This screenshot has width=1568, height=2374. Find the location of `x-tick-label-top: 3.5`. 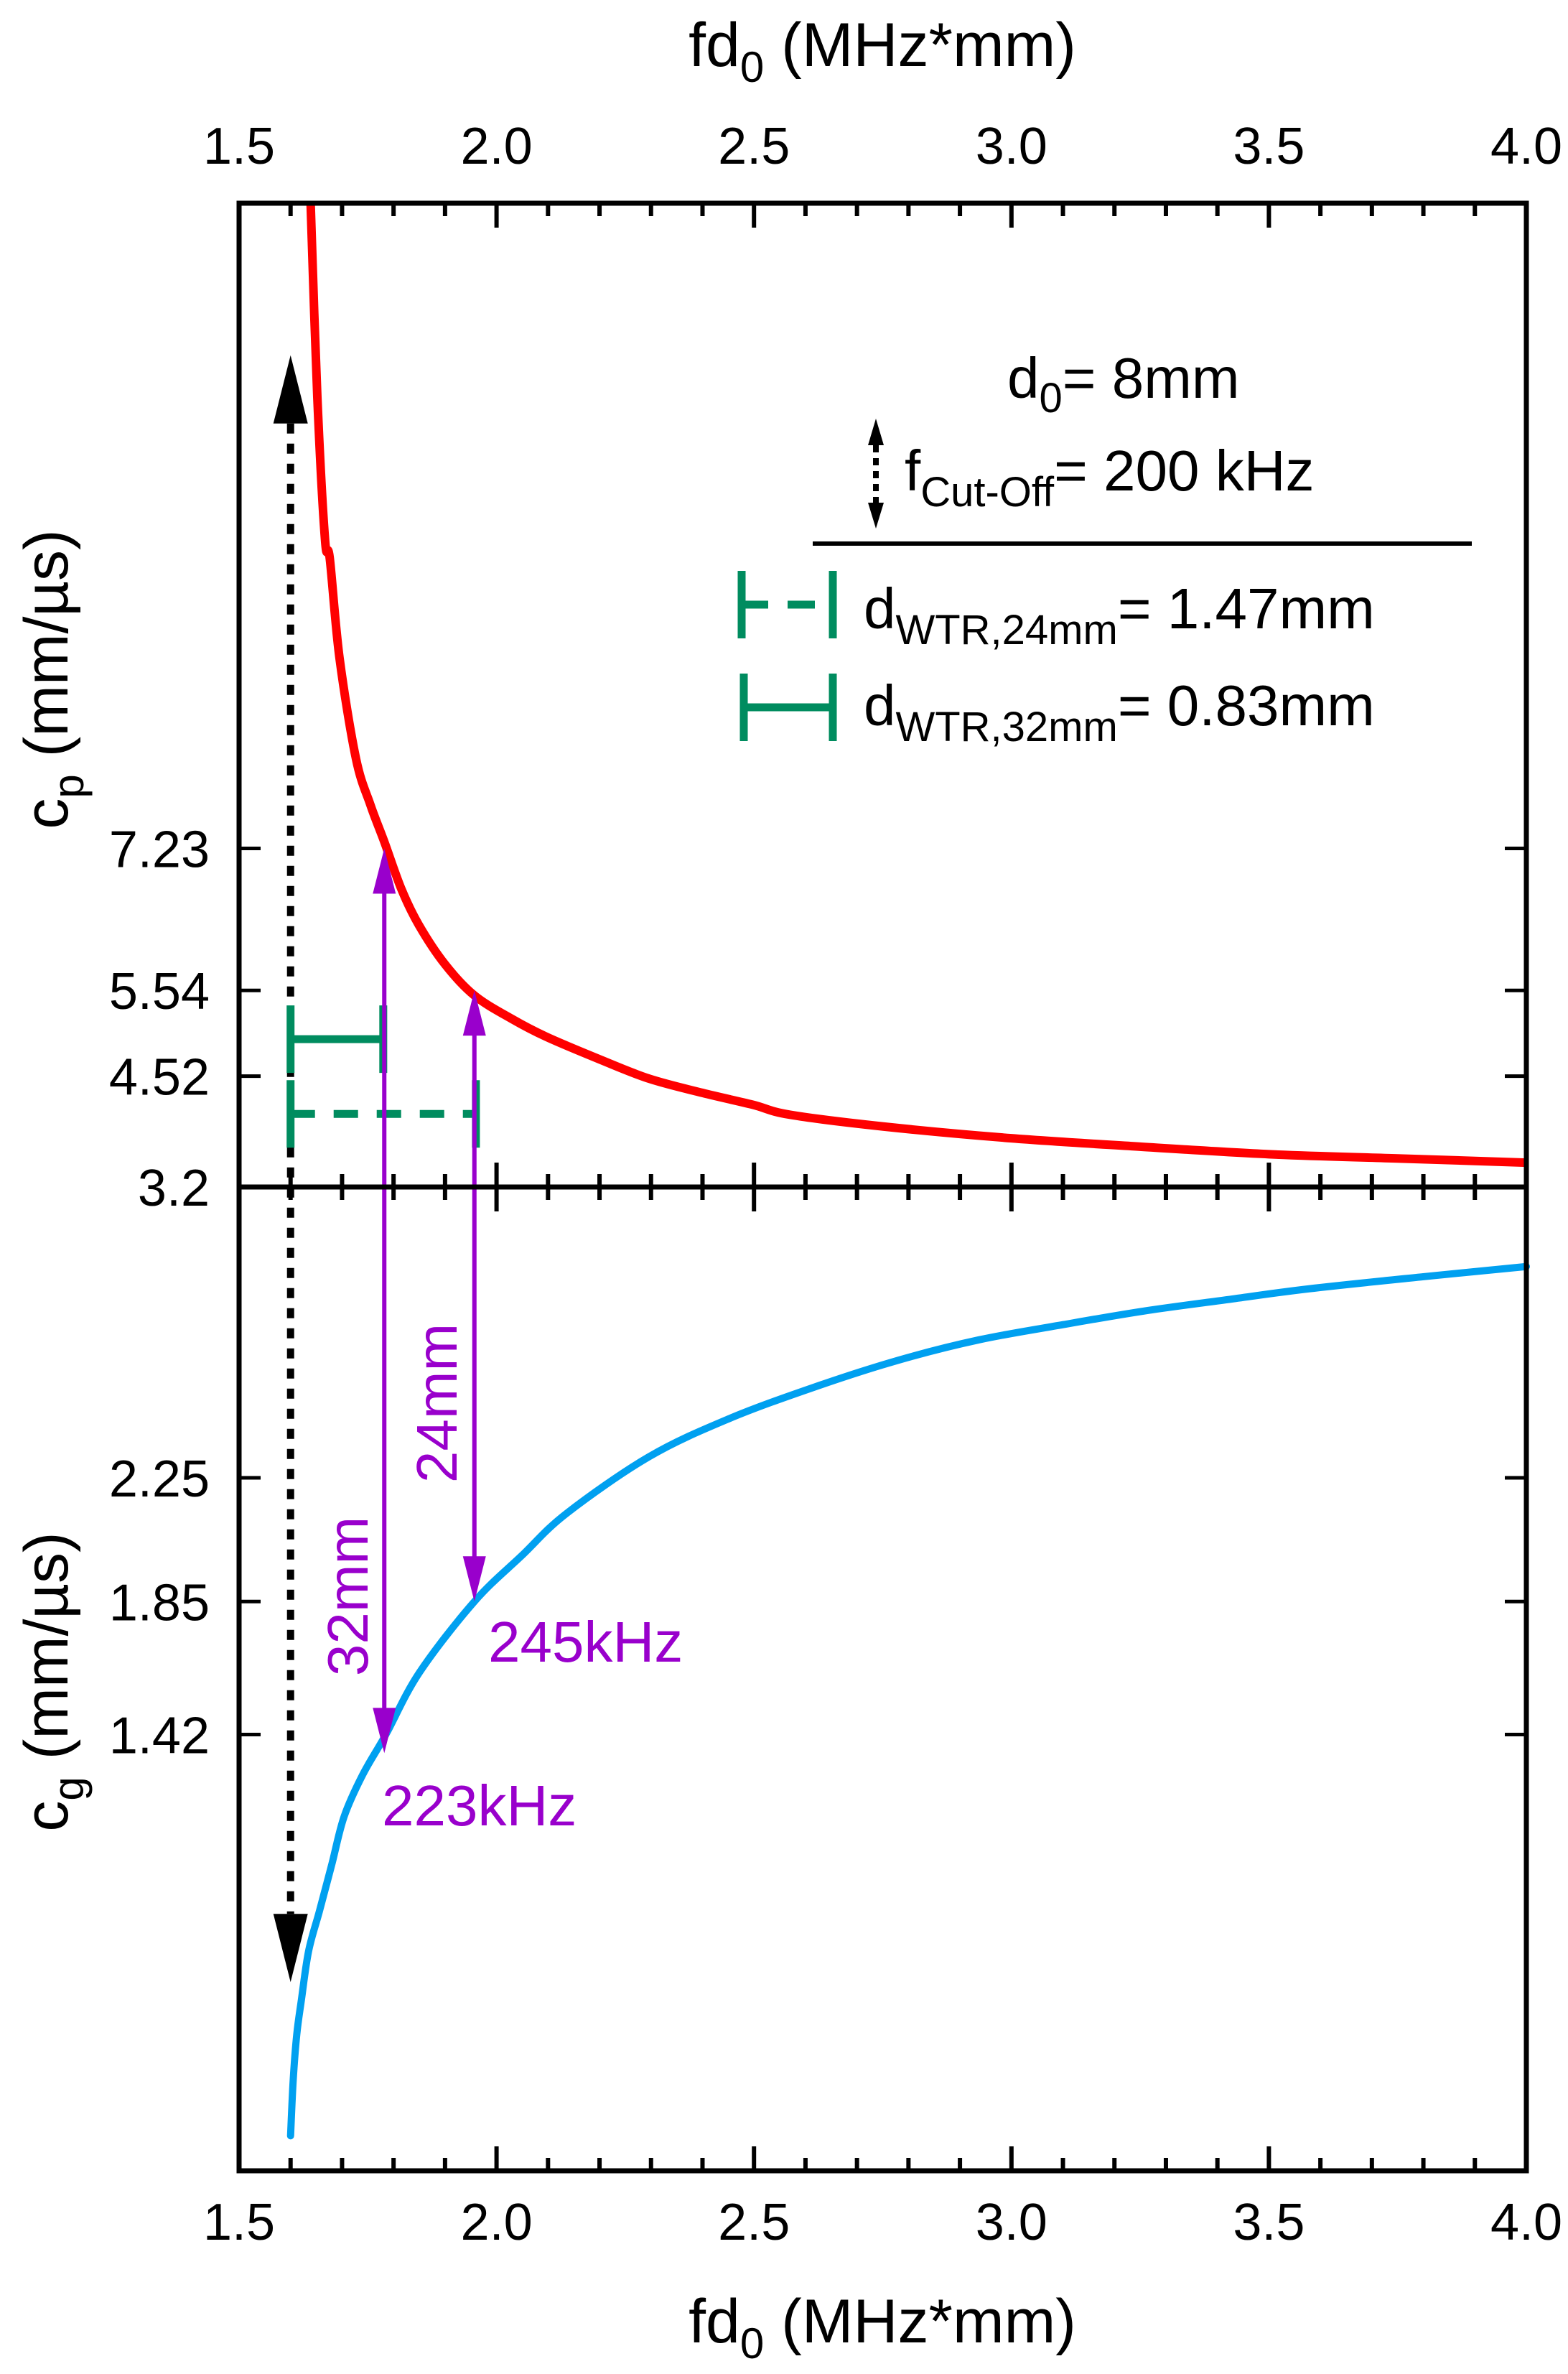

x-tick-label-top: 3.5 is located at coordinates (1269, 146).